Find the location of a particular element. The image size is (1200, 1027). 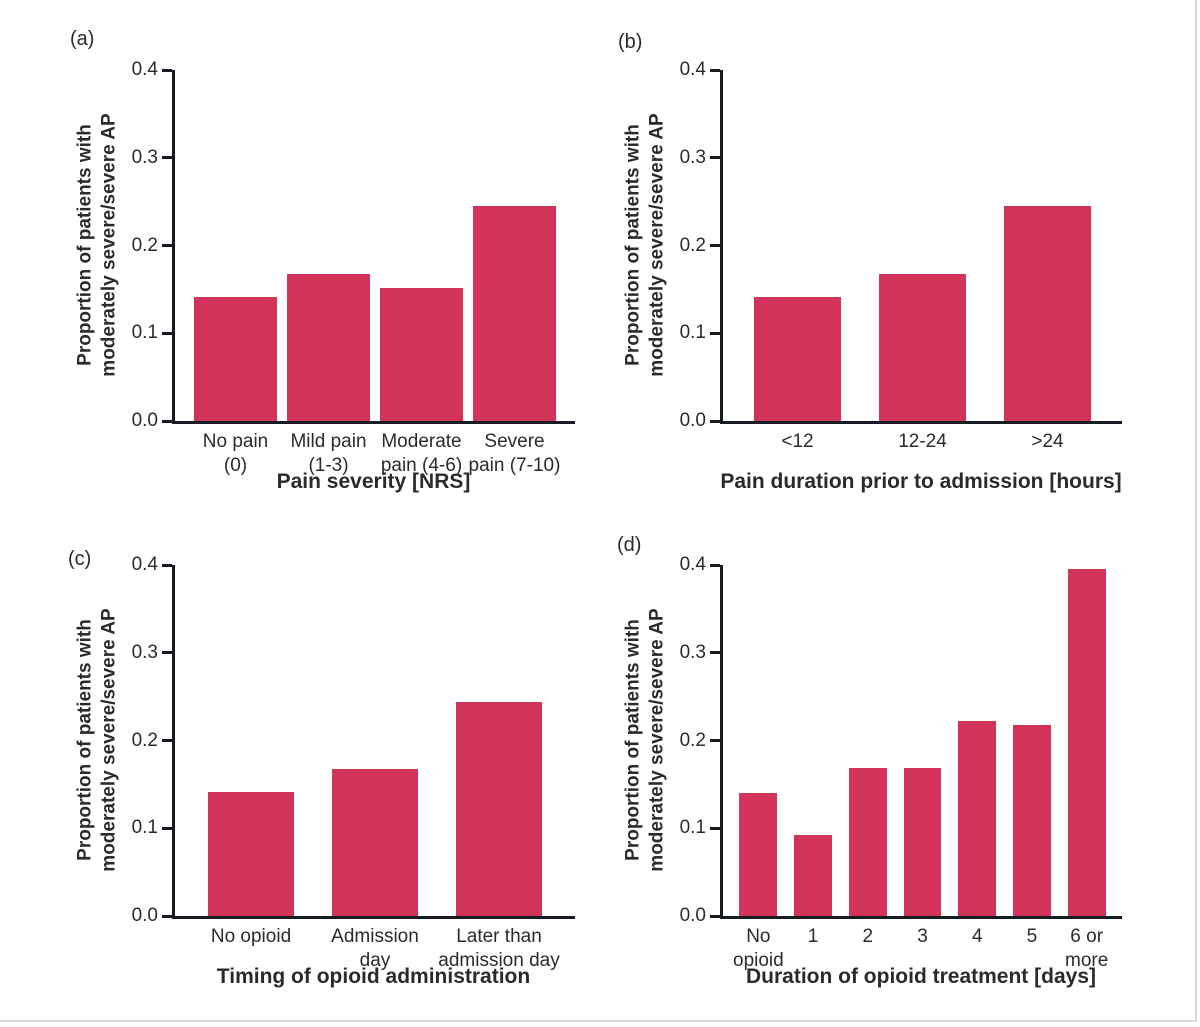

x-axis-title: Timing of opioid administration is located at coordinates (373, 976).